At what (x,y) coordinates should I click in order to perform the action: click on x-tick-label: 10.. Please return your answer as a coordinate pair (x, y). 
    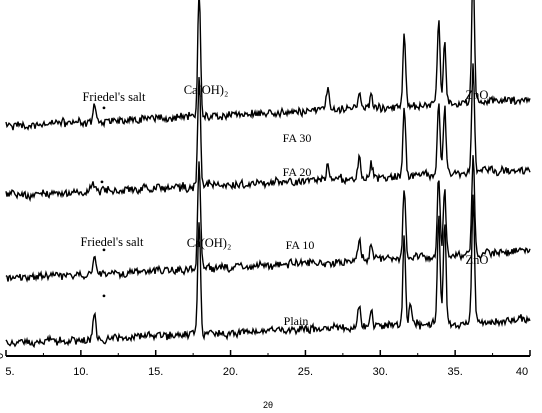
    Looking at the image, I should click on (80, 372).